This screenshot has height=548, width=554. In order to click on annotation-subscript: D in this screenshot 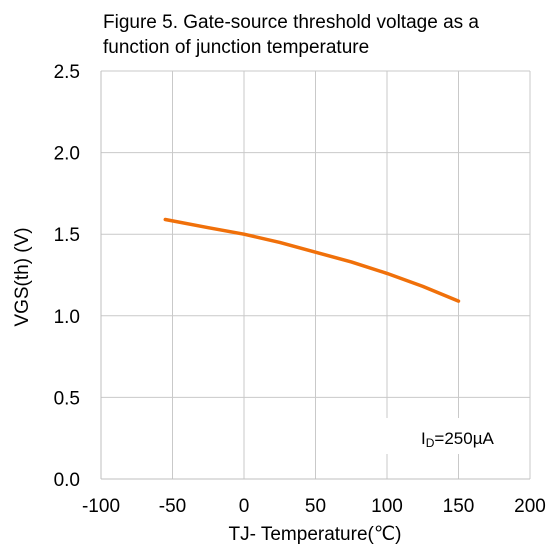, I will do `click(430, 443)`.